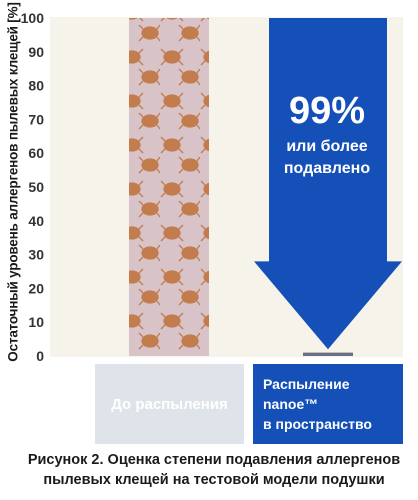 Image resolution: width=418 pixels, height=500 pixels. What do you see at coordinates (169, 187) in the screenshot?
I see `bar-before` at bounding box center [169, 187].